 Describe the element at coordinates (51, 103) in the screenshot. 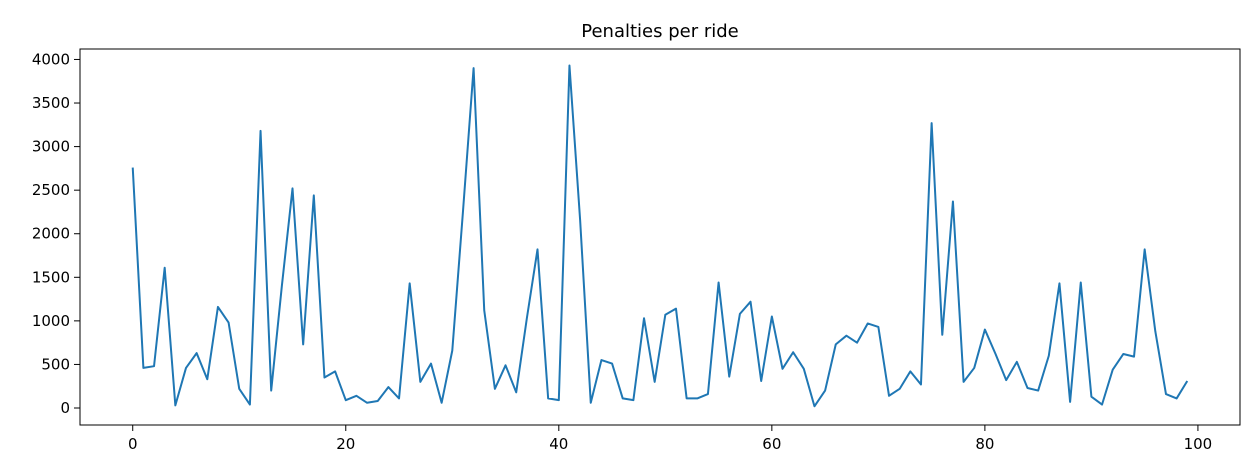

I see `y-tick-label: 3500` at that location.